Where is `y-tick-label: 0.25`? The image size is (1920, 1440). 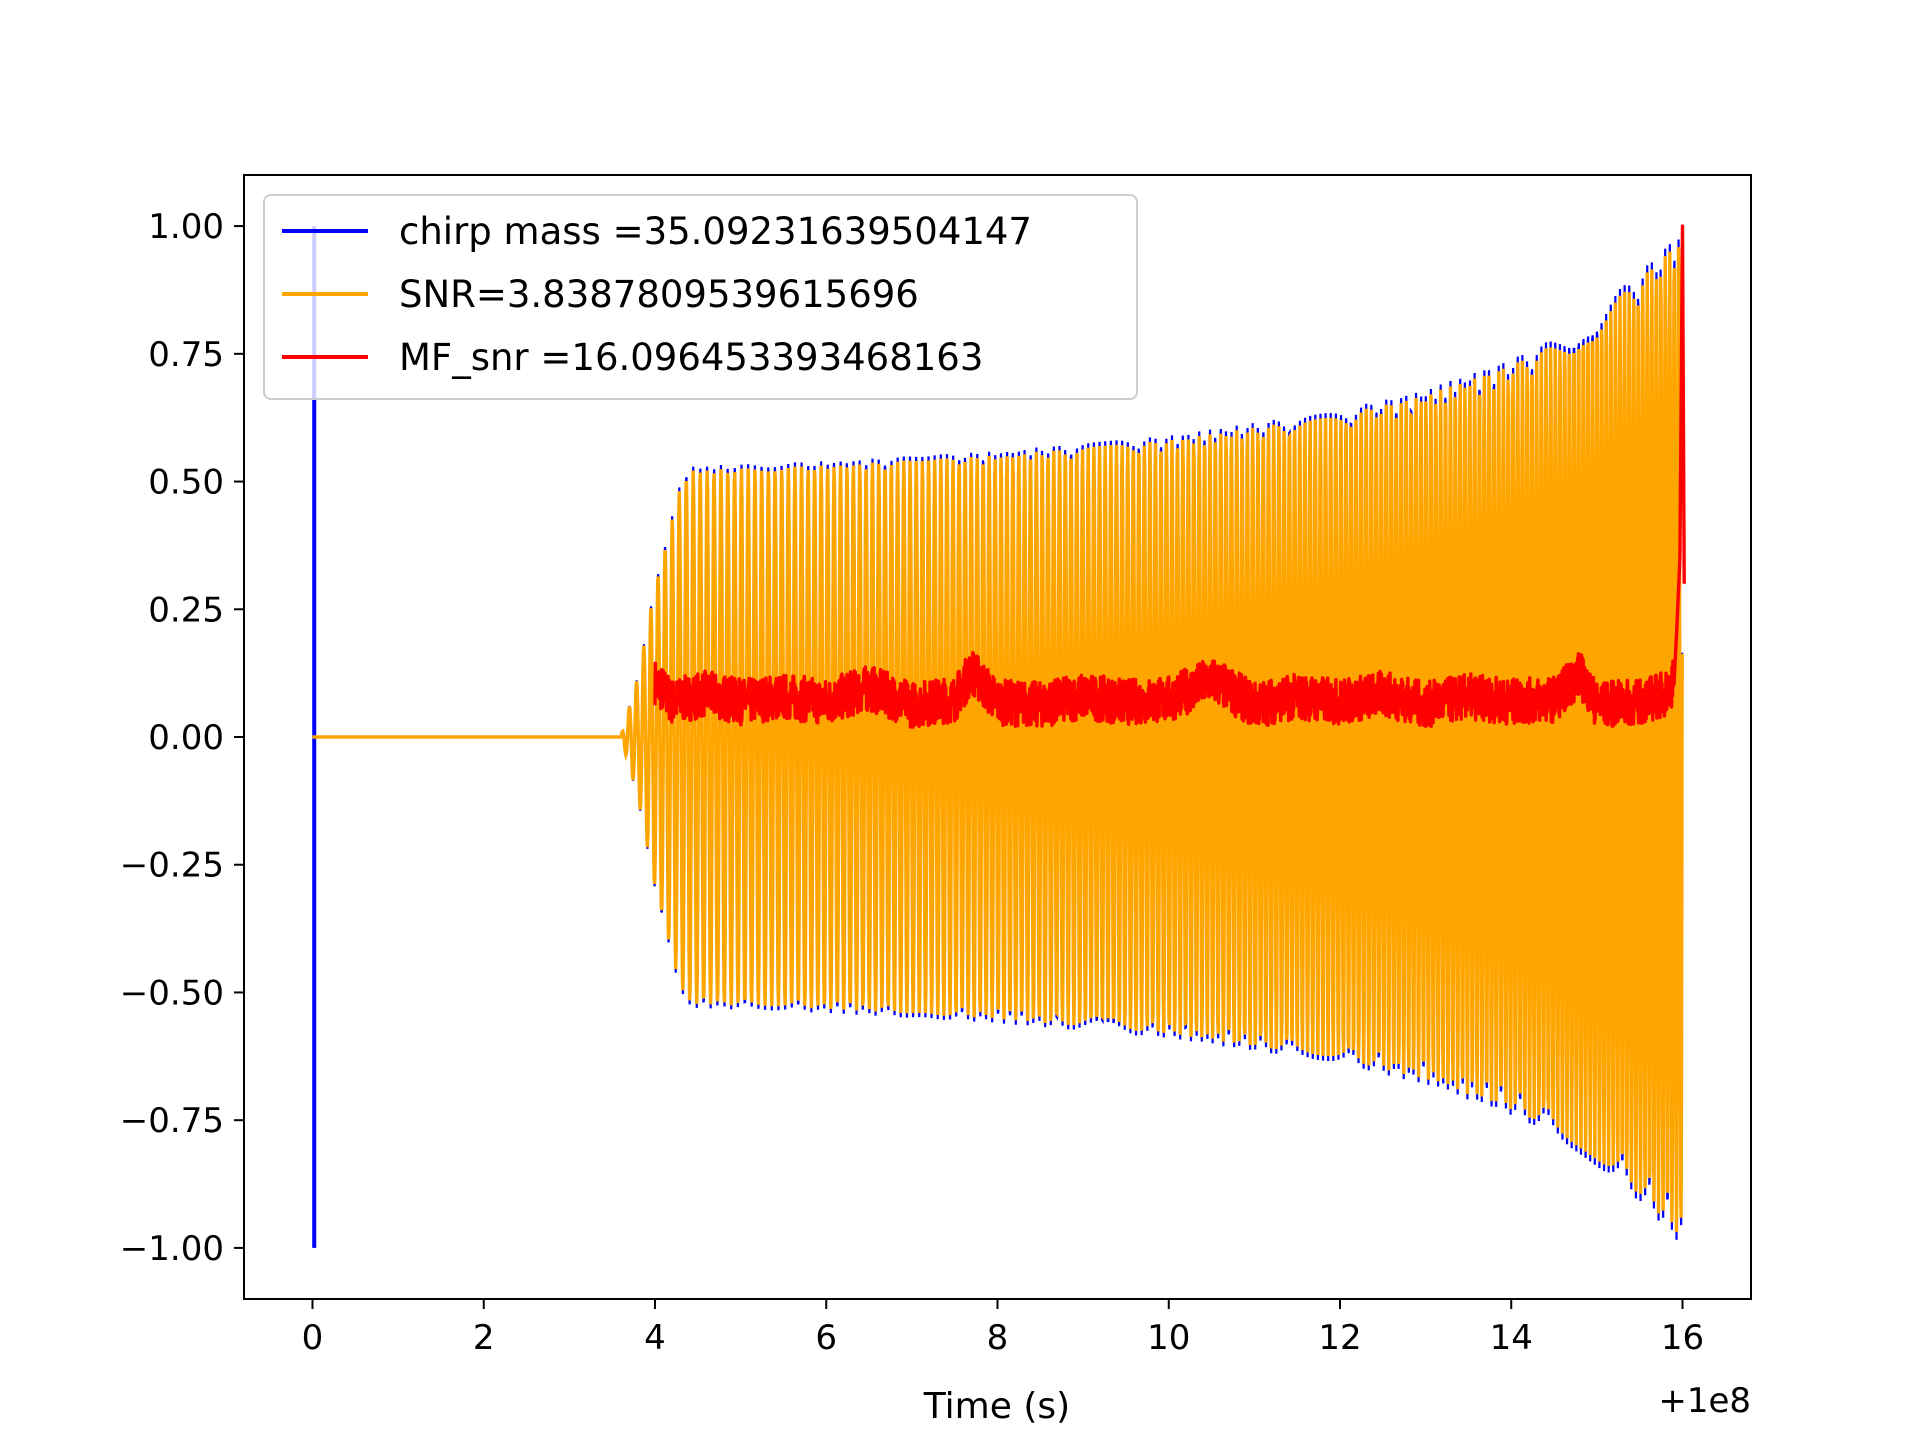
y-tick-label: 0.25 is located at coordinates (186, 610).